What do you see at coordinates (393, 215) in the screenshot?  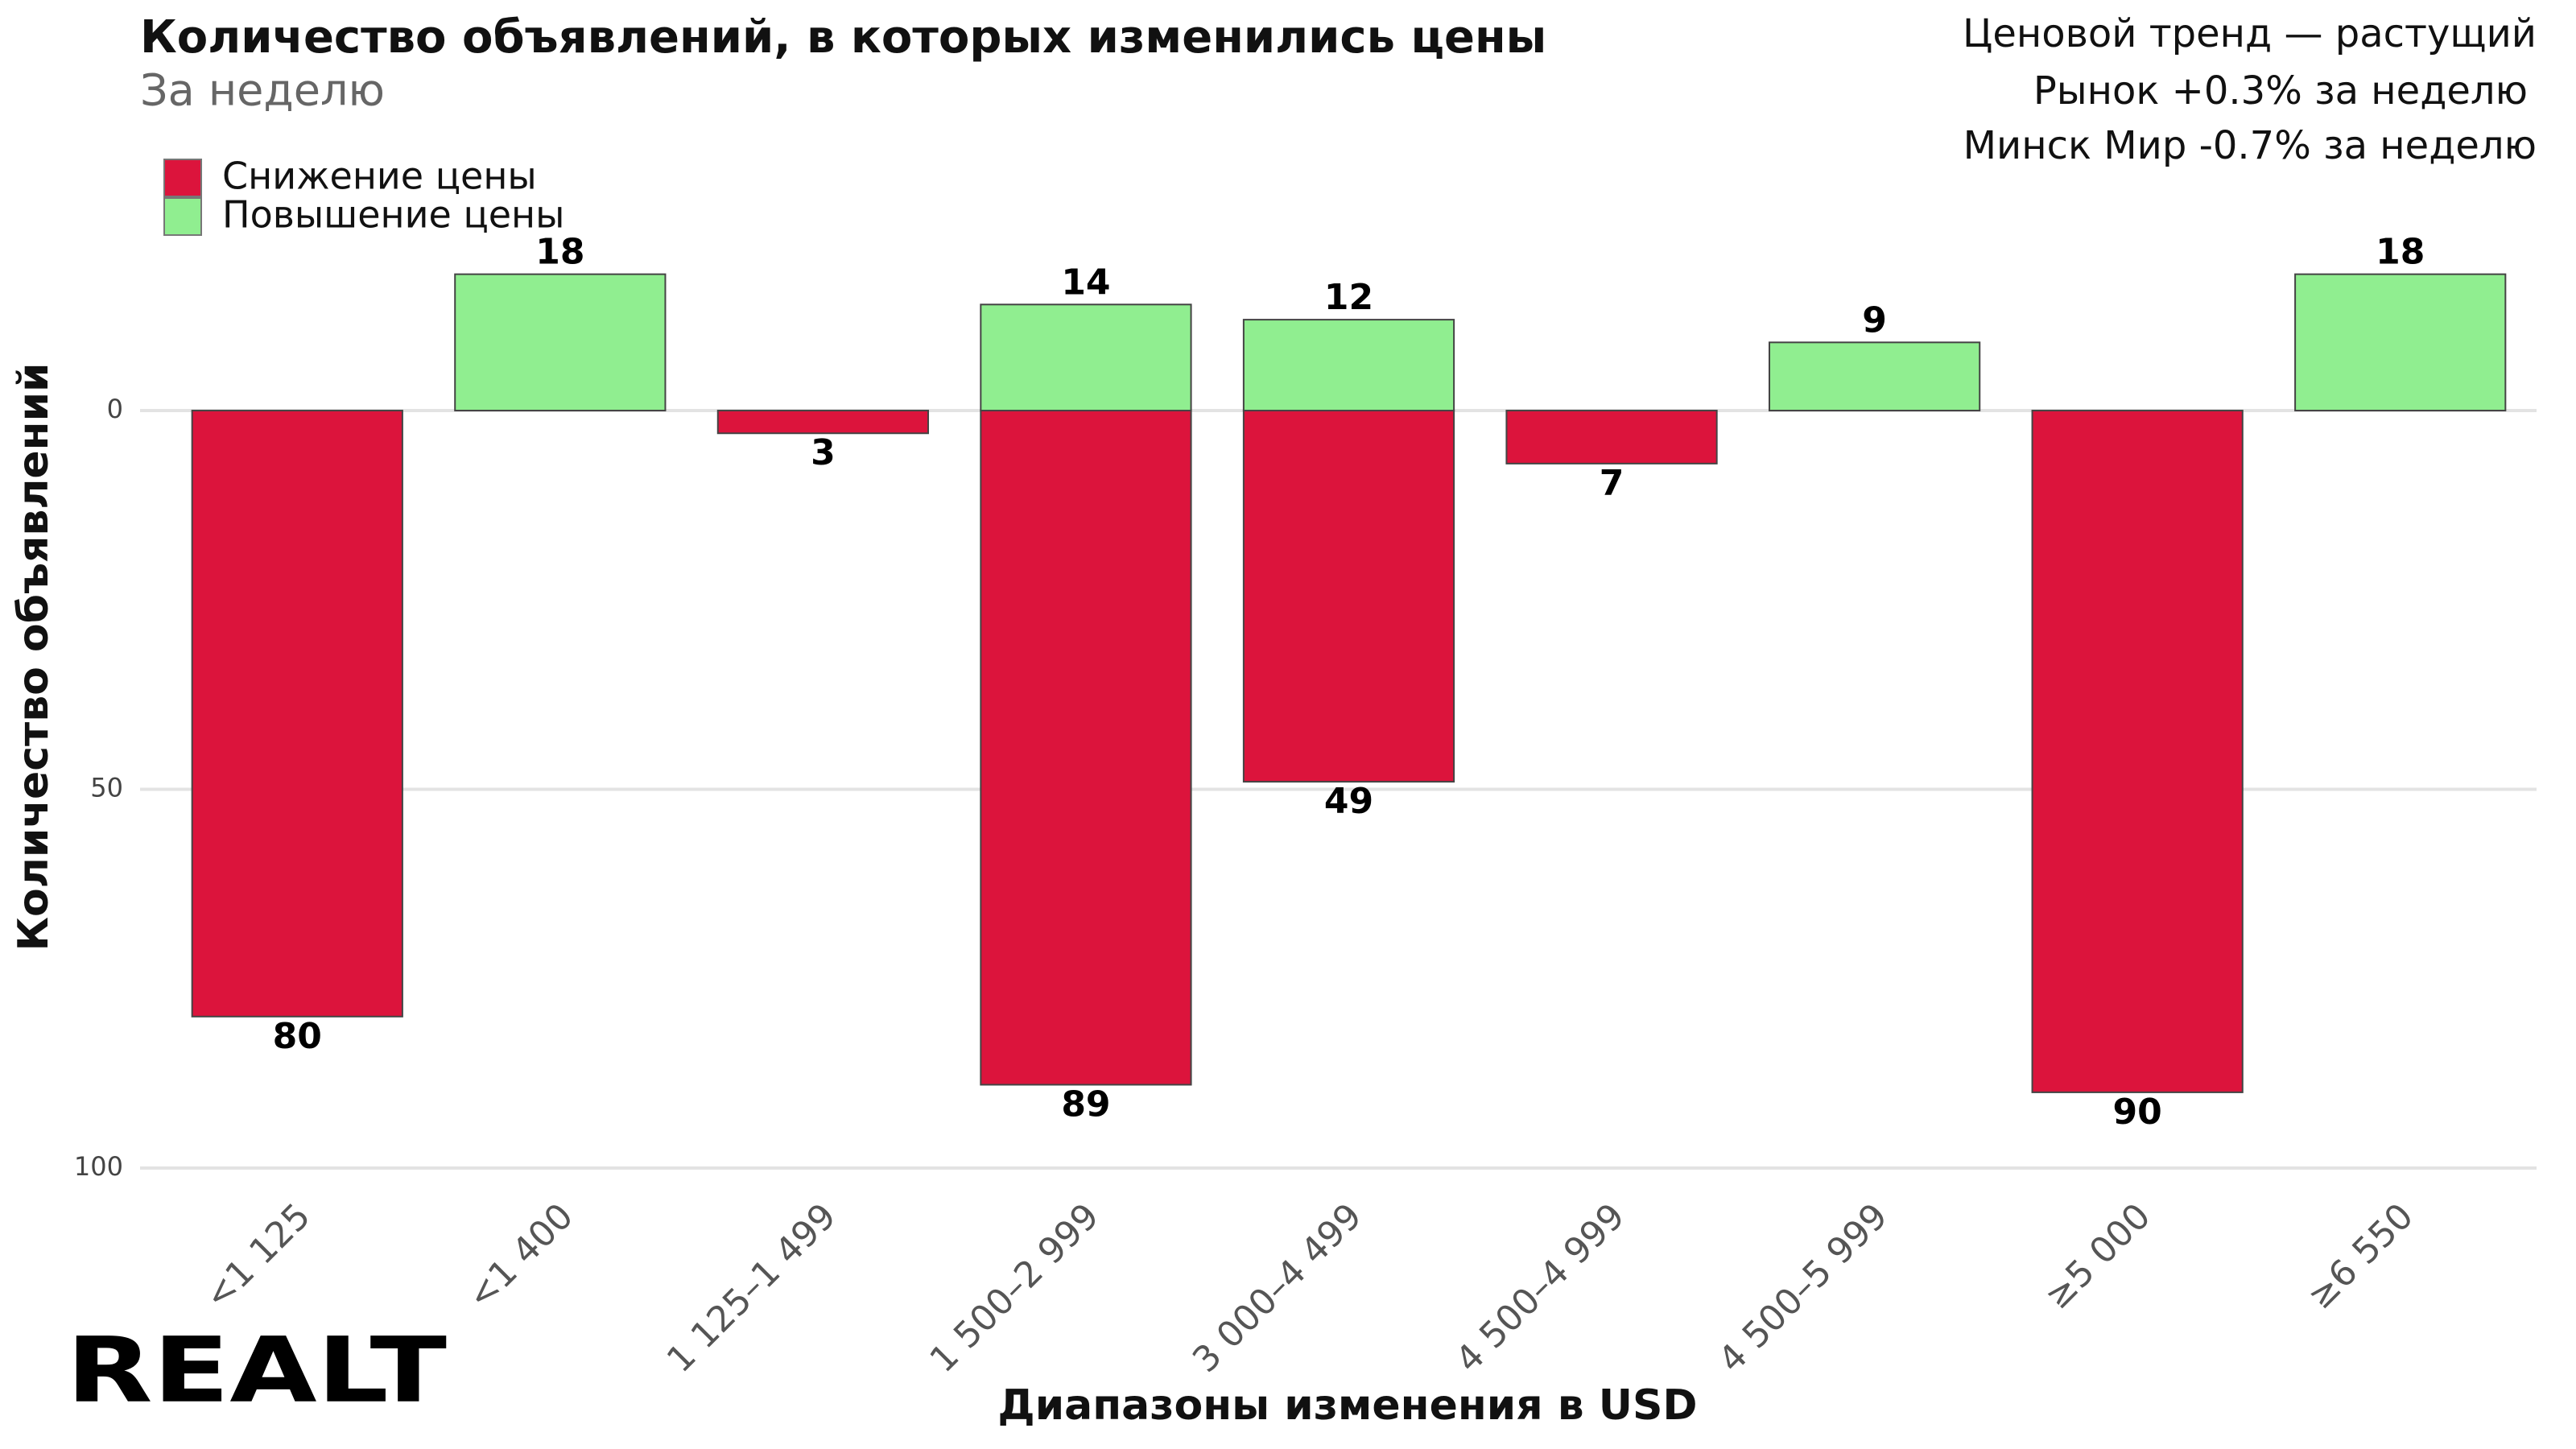 I see `legend-label: Повышение цены` at bounding box center [393, 215].